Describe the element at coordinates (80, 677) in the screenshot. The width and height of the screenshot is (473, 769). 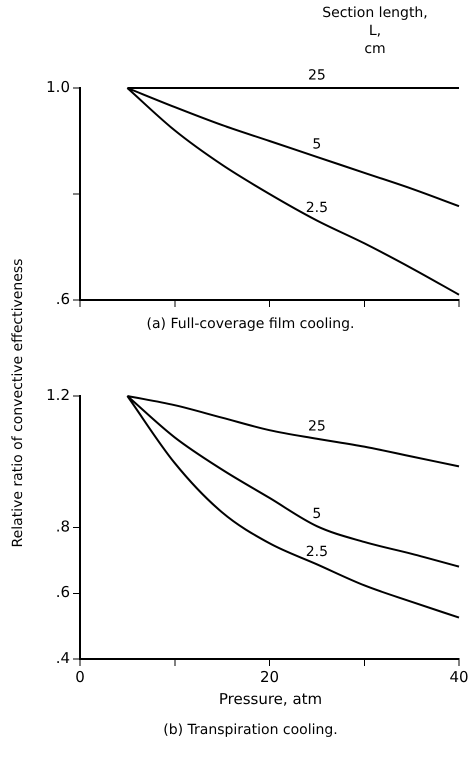
I see `x-tick-label: 0` at that location.